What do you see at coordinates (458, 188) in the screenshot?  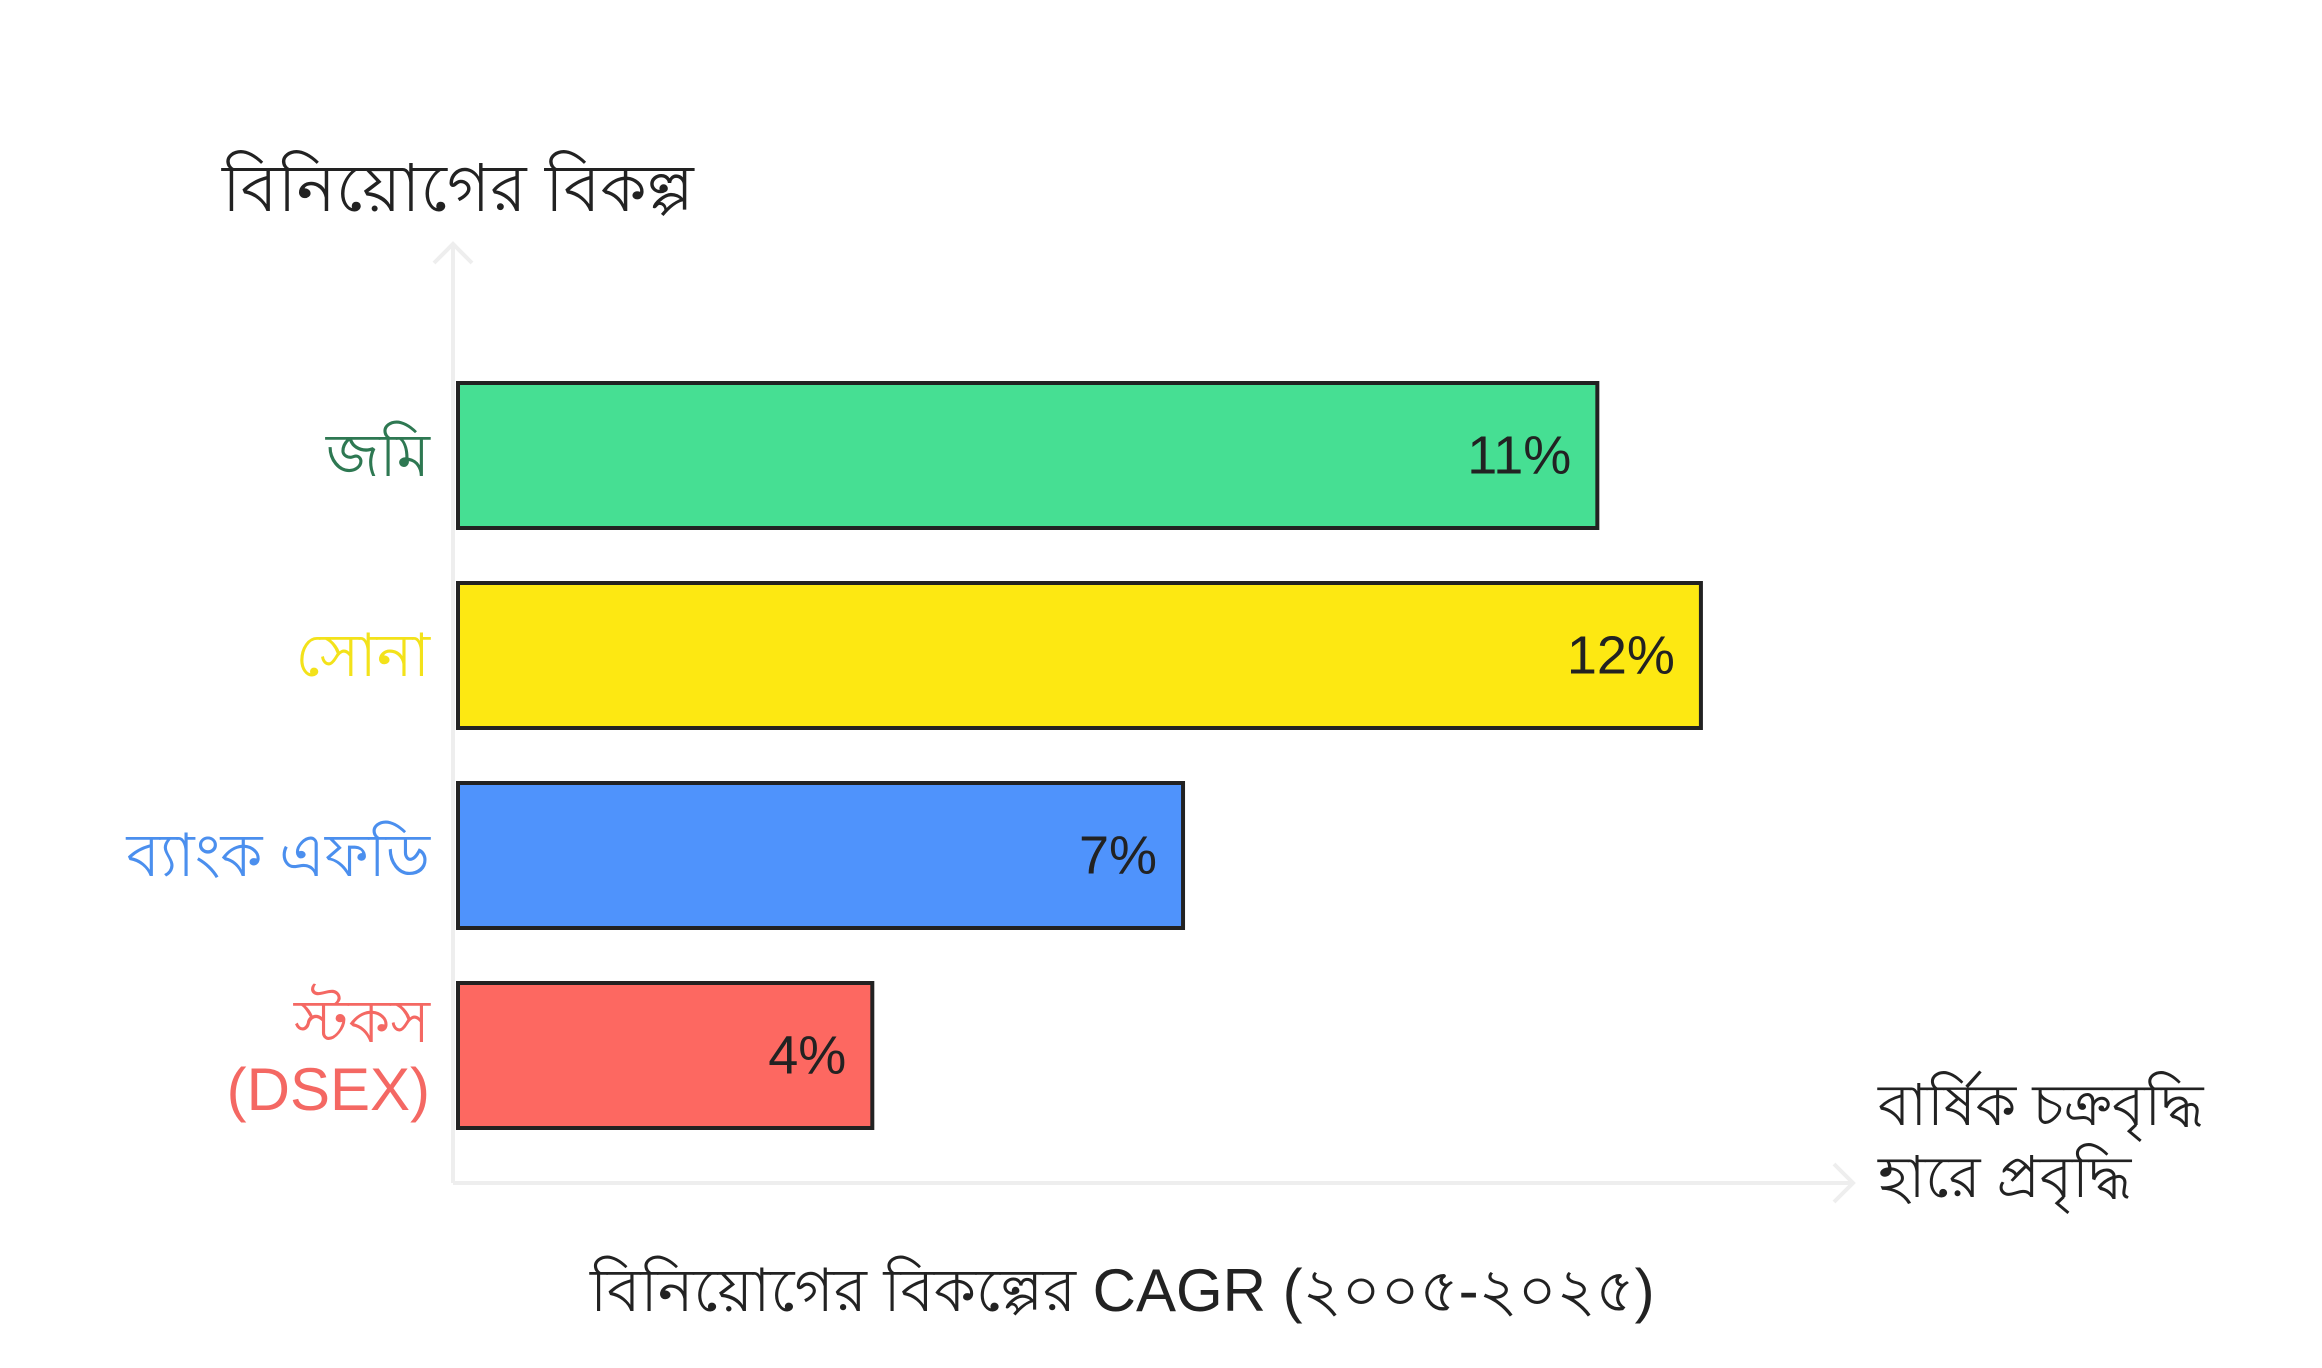 I see `y-axis-title: বিনিয়োগের বিকল্প` at bounding box center [458, 188].